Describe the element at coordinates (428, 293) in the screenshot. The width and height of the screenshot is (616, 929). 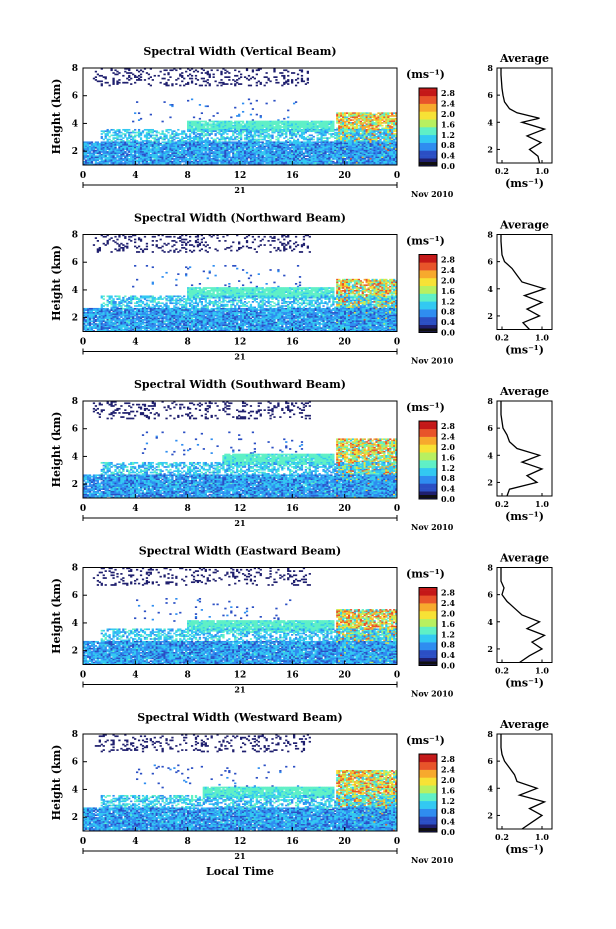
I see `colorbar-frame` at that location.